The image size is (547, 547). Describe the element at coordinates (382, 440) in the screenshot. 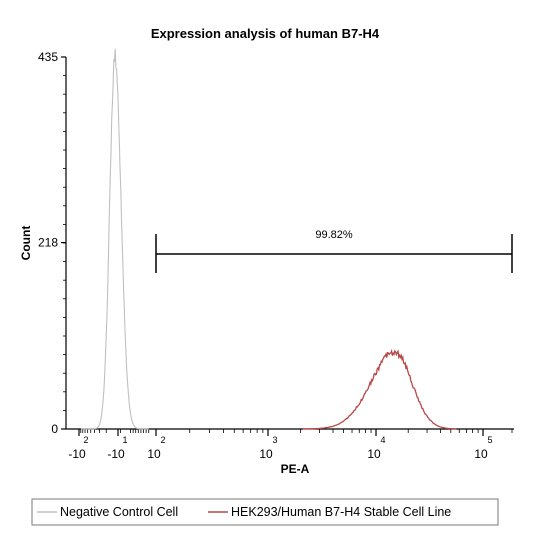

I see `x-tick-exponent: 4` at that location.